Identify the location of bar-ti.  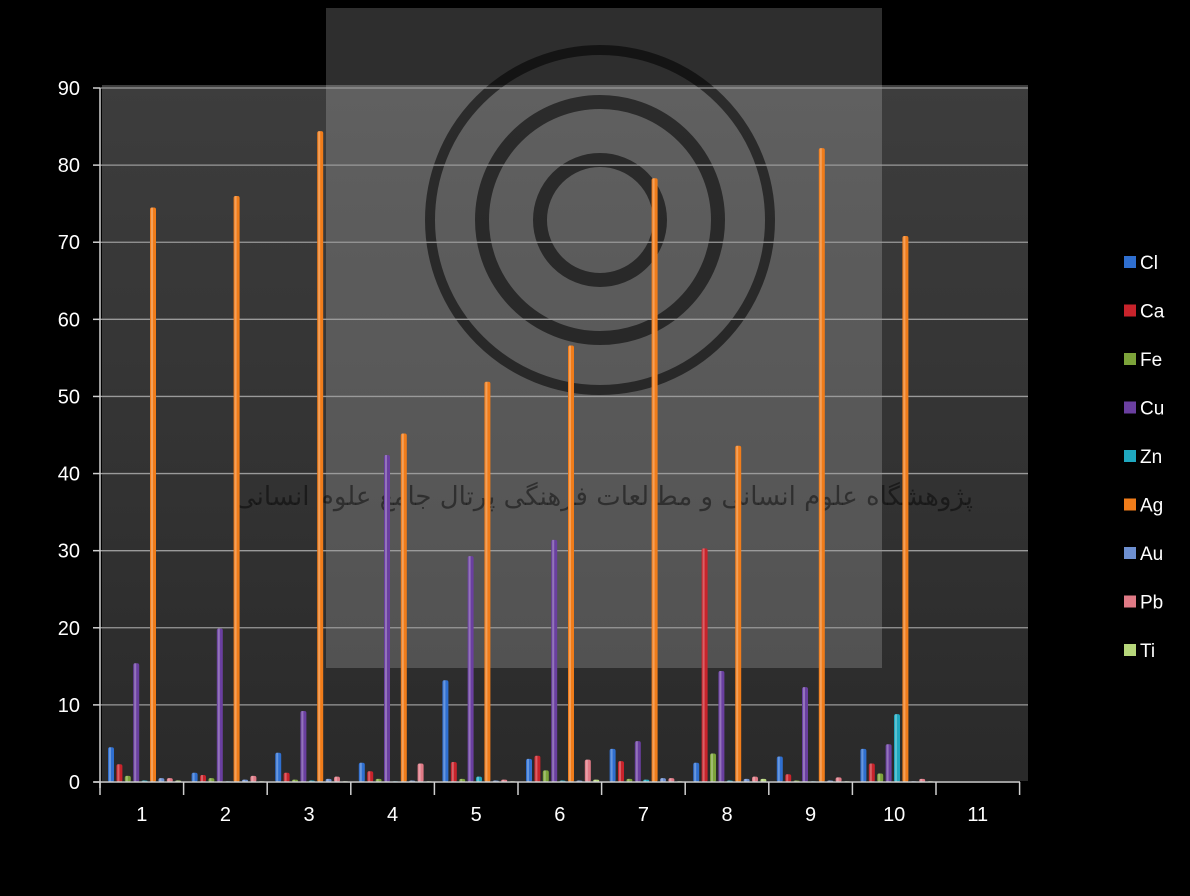
(763, 780).